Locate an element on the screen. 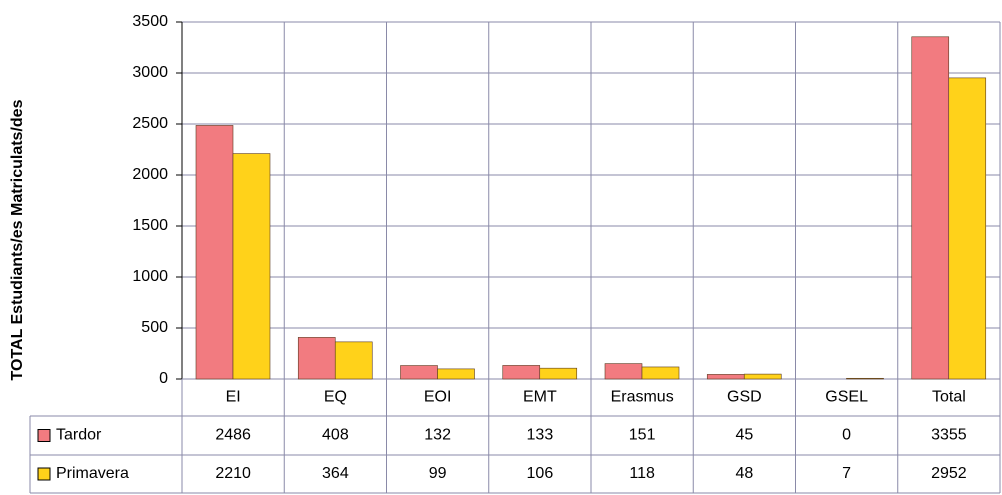 Image resolution: width=1002 pixels, height=495 pixels. table-value: 106 is located at coordinates (540, 473).